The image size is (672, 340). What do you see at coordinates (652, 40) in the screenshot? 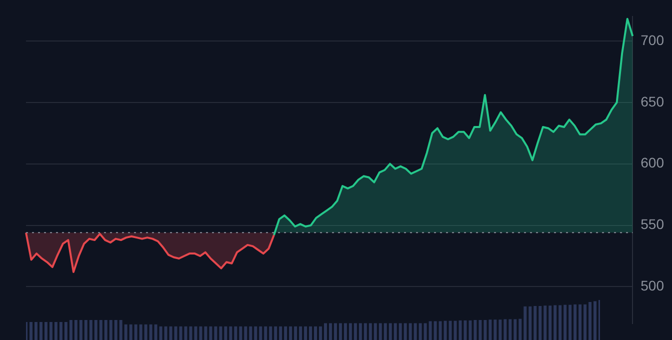
I see `y-tick-label: 700` at bounding box center [652, 40].